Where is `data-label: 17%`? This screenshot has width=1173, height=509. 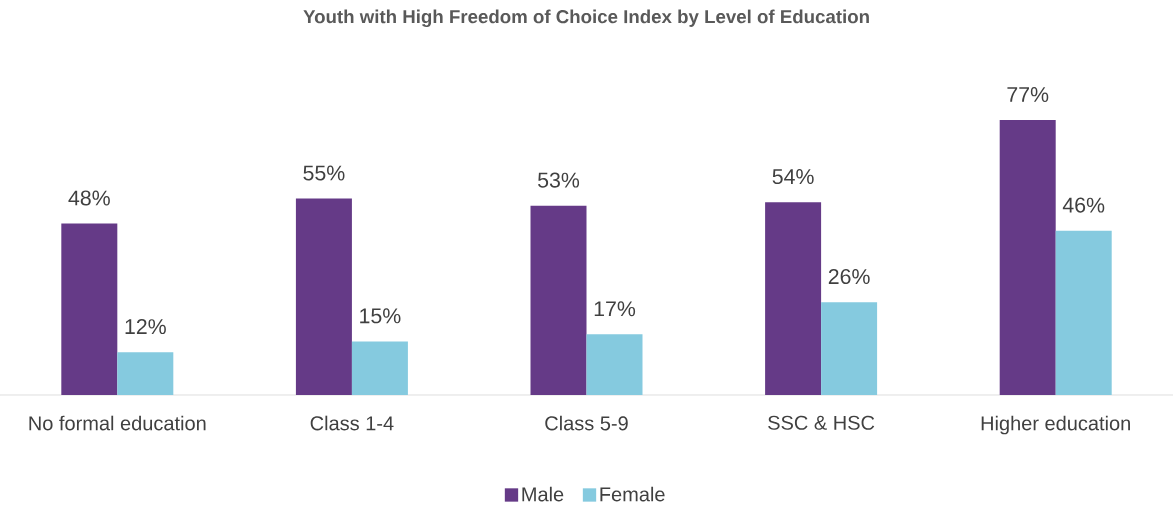
data-label: 17% is located at coordinates (615, 309).